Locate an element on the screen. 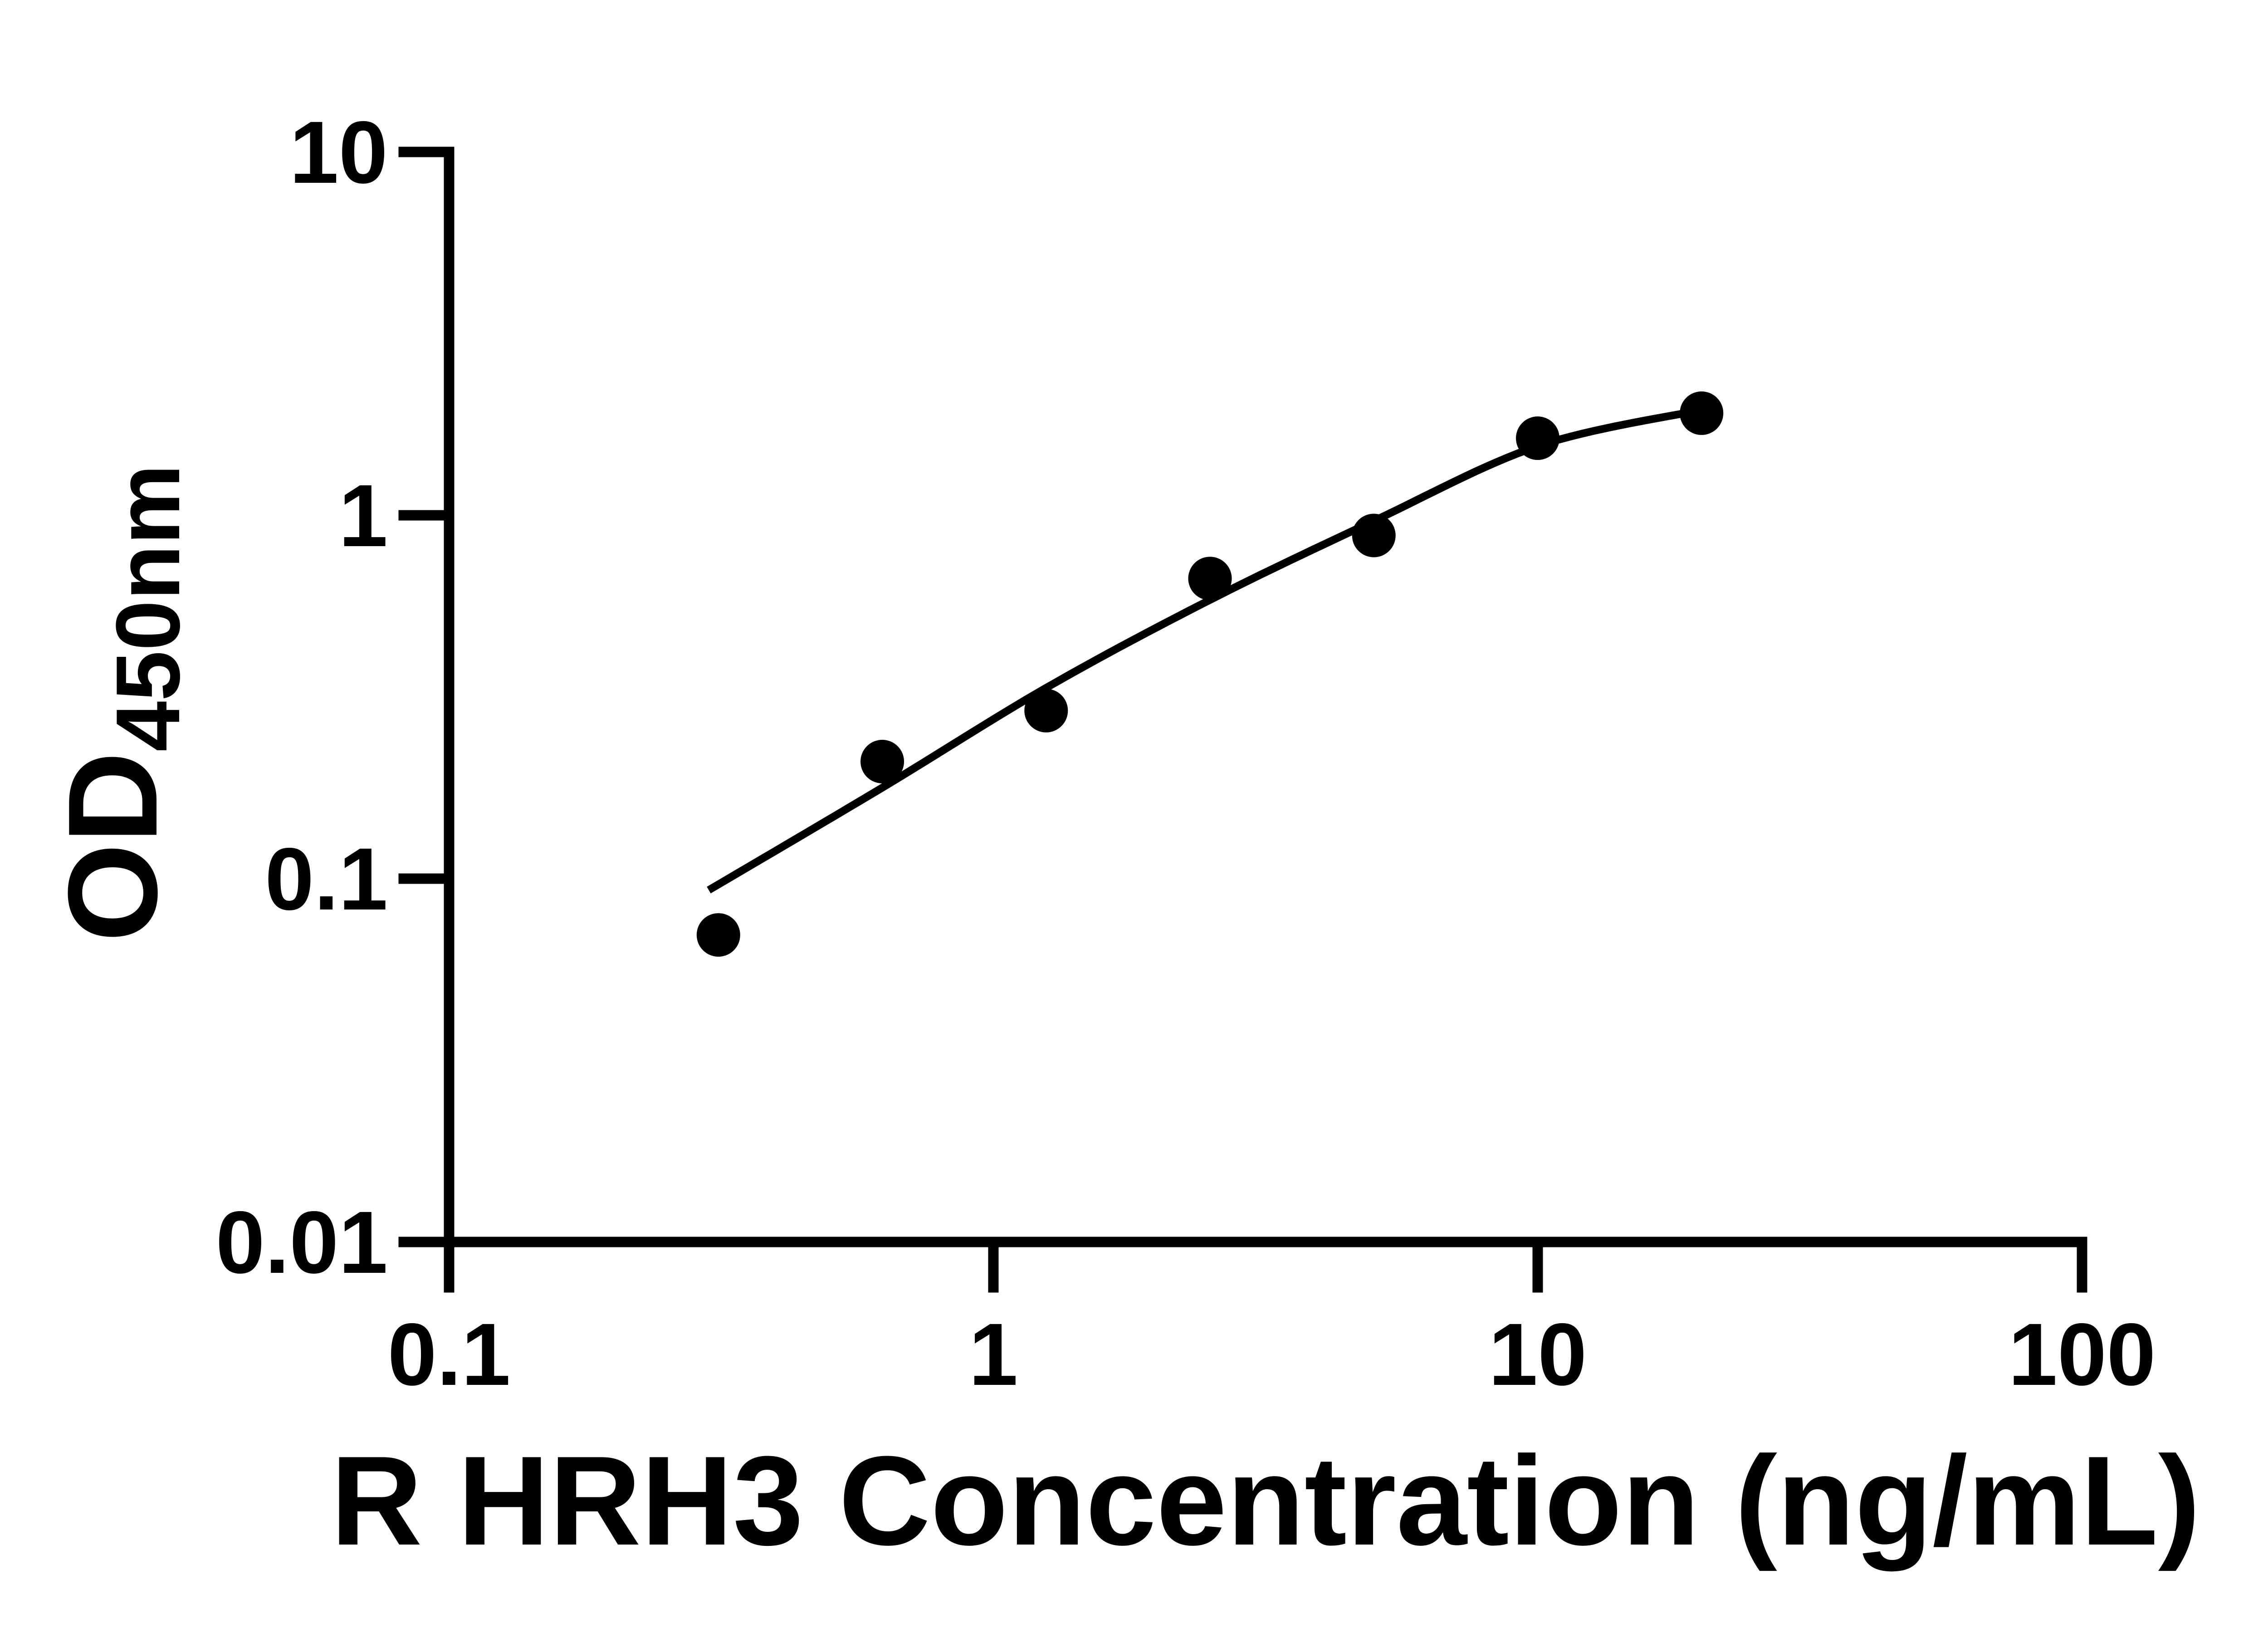 The width and height of the screenshot is (2268, 1633). y-axis-title: OD450nm is located at coordinates (121, 703).